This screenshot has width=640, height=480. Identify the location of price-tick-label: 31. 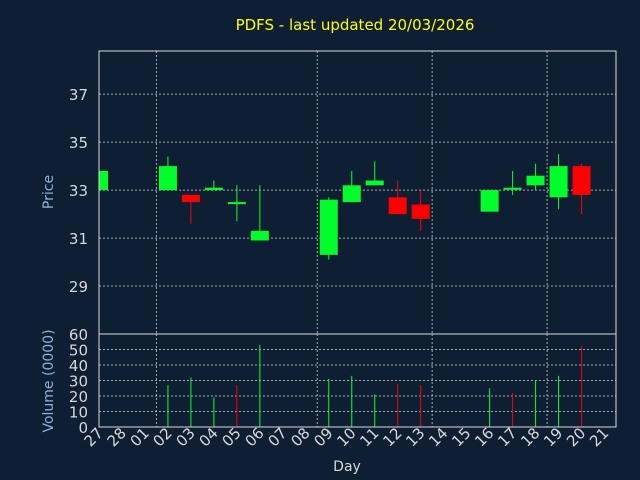
(78, 239).